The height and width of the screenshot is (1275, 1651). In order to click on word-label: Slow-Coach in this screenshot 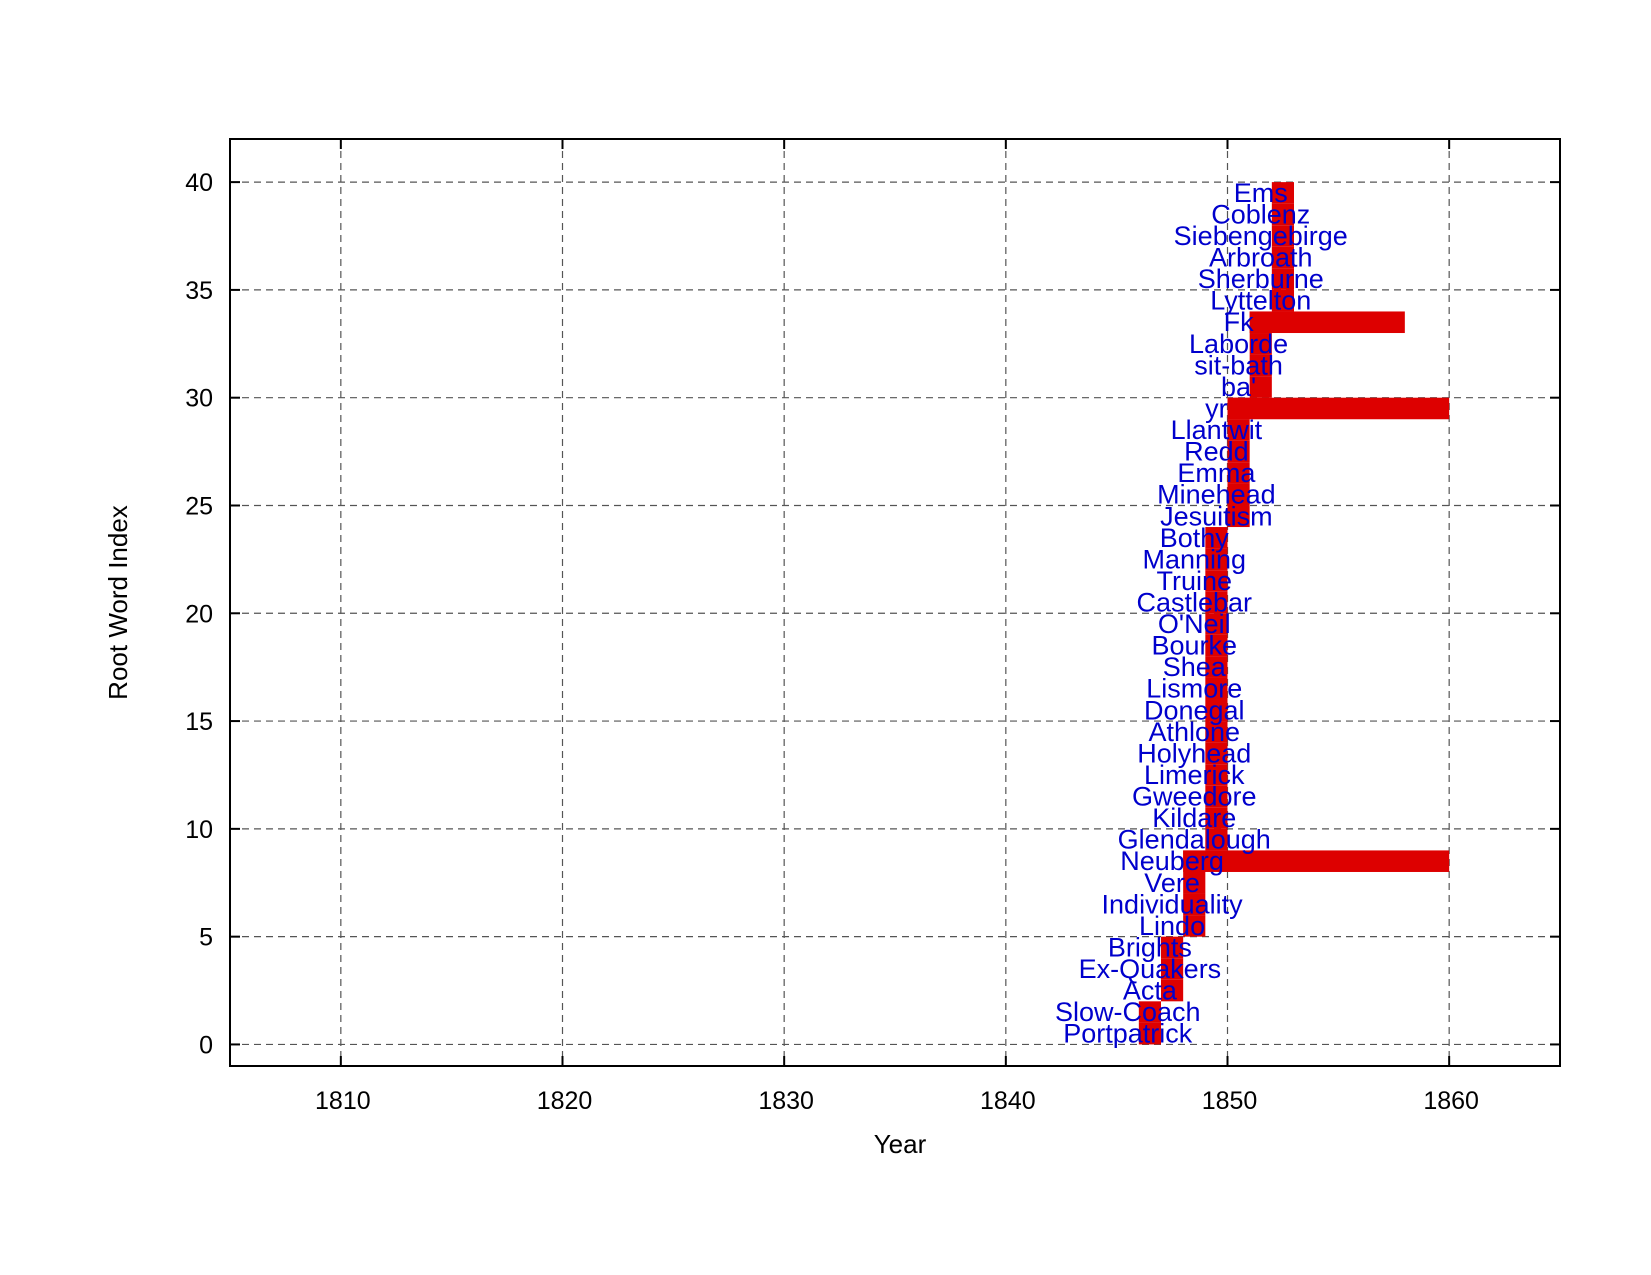, I will do `click(1128, 1012)`.